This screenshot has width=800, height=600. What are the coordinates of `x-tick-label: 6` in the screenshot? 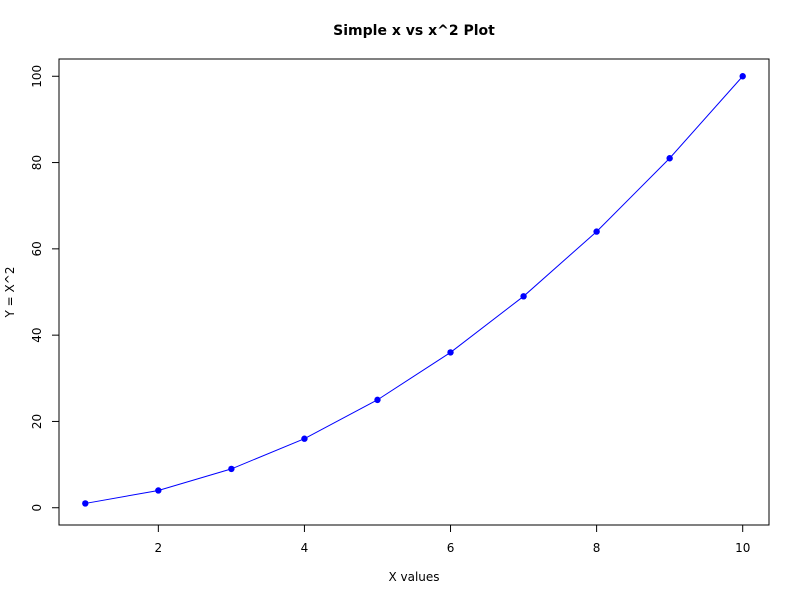 It's located at (451, 548).